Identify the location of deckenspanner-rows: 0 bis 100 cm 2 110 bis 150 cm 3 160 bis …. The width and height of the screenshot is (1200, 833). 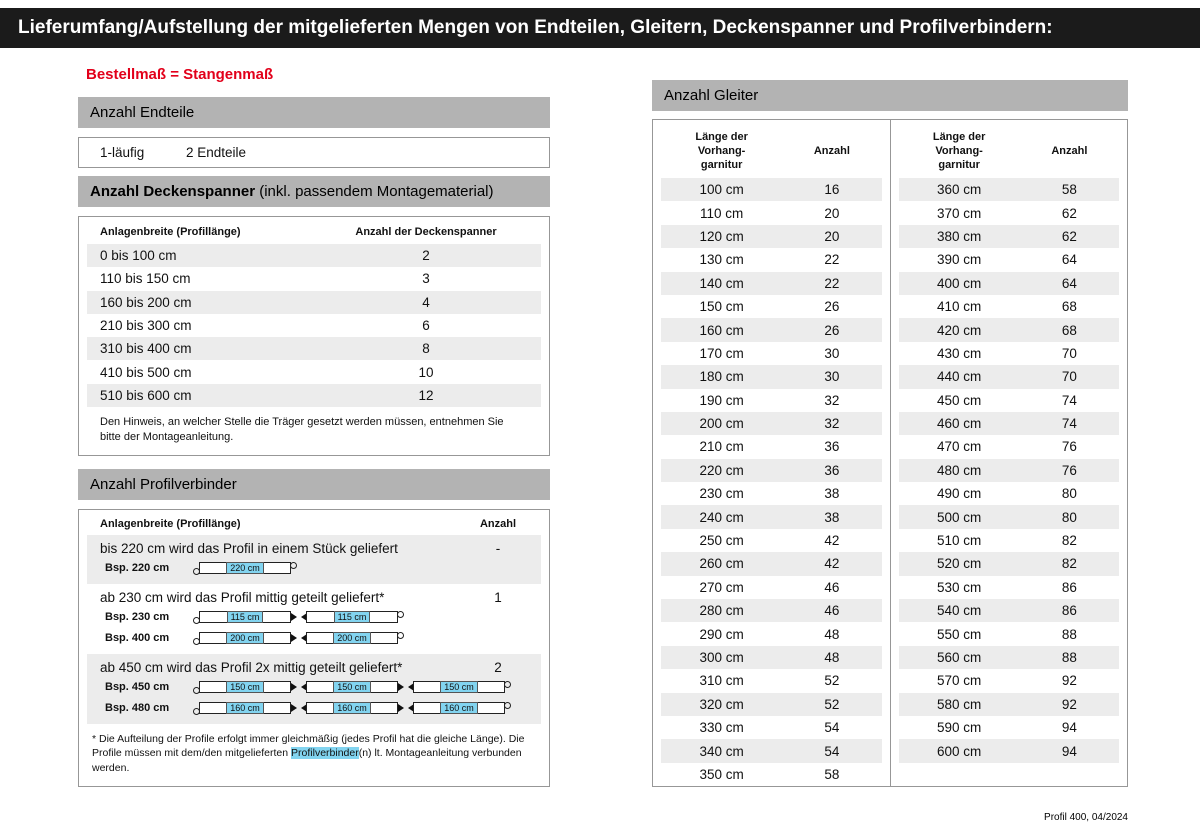
(314, 326).